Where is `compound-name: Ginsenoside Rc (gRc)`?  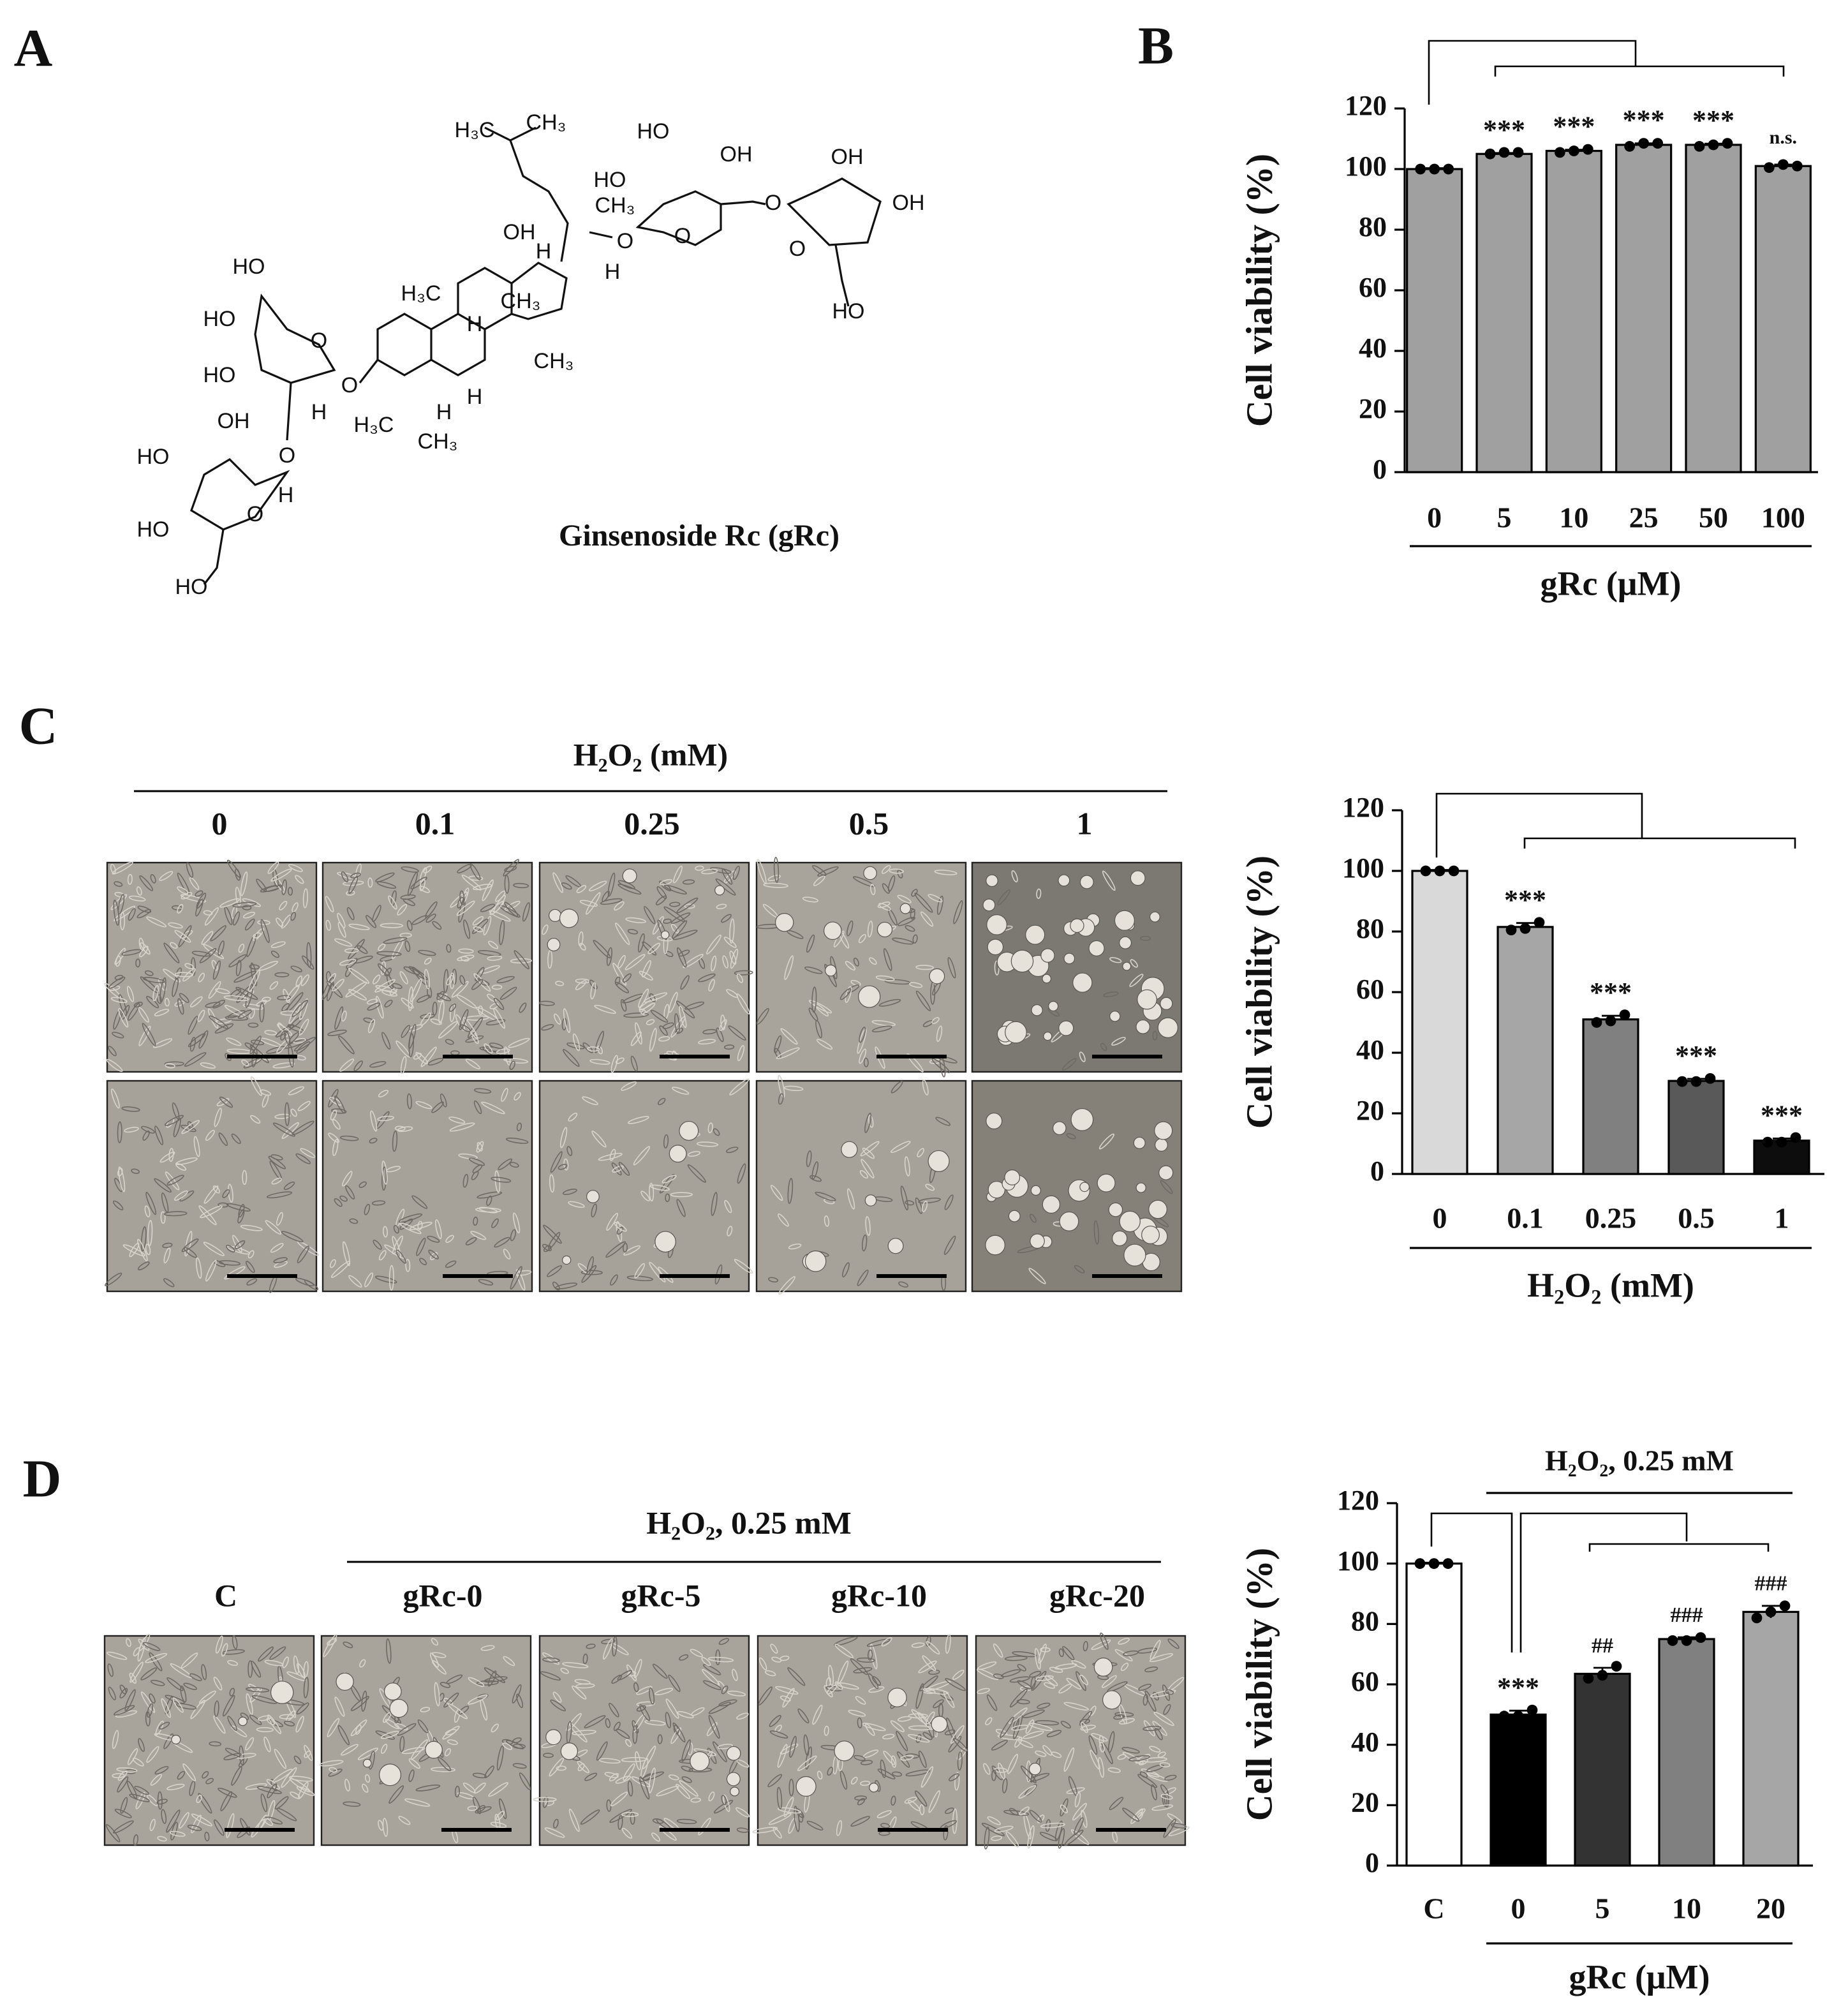 compound-name: Ginsenoside Rc (gRc) is located at coordinates (699, 536).